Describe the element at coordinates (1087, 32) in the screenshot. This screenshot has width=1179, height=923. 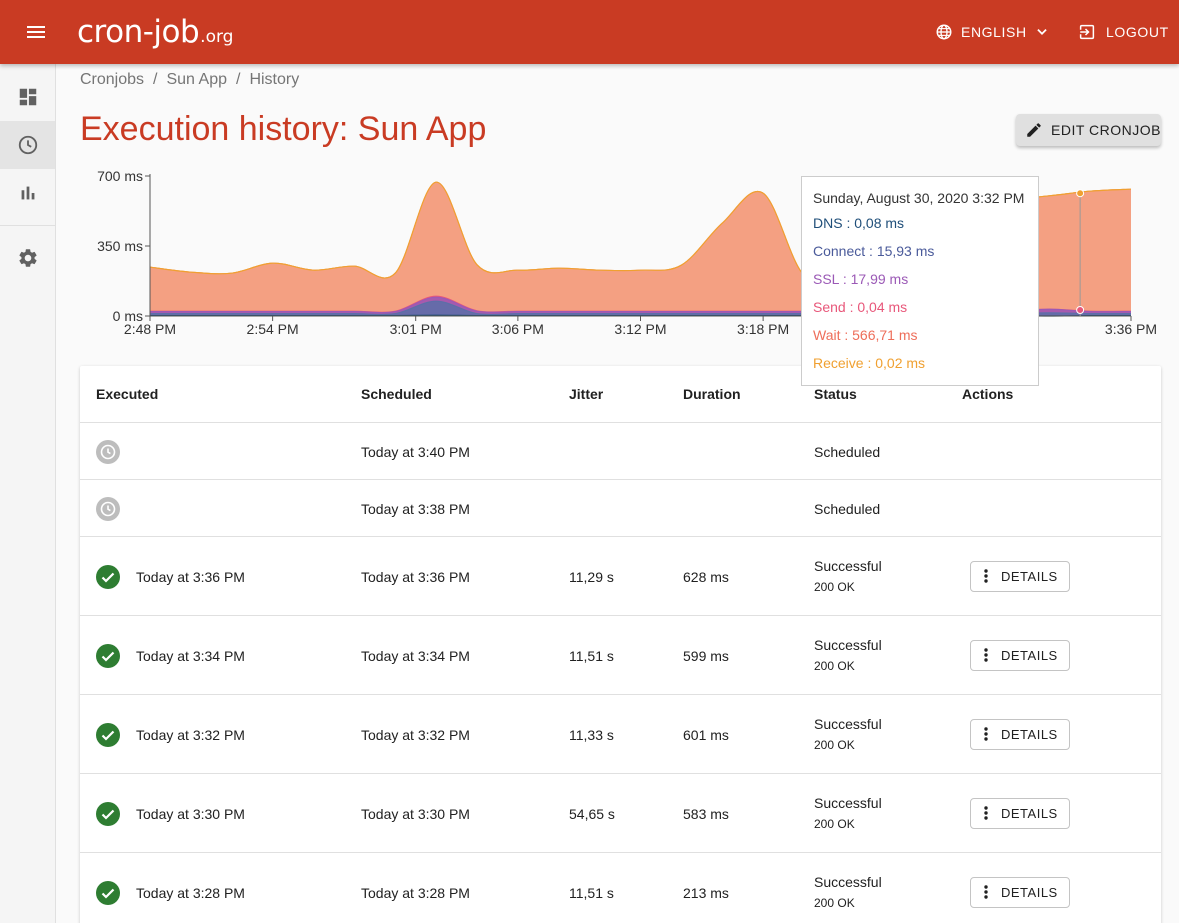
I see `logout-icon` at that location.